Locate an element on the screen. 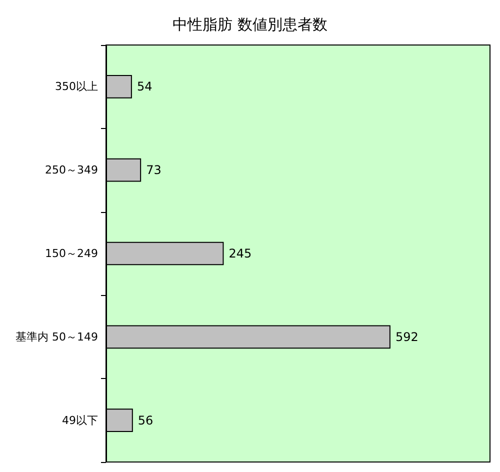 Image resolution: width=500 pixels, height=472 pixels. y-tick-label: 150～249 is located at coordinates (71, 253).